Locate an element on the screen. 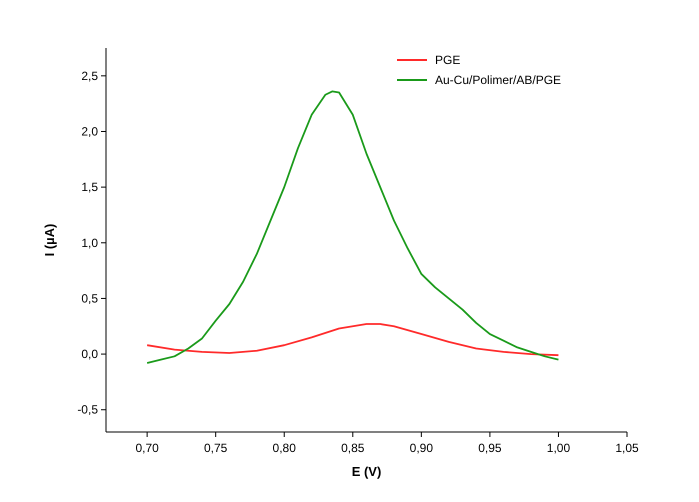 The height and width of the screenshot is (502, 699). x-tick-label: 0,90 is located at coordinates (422, 448).